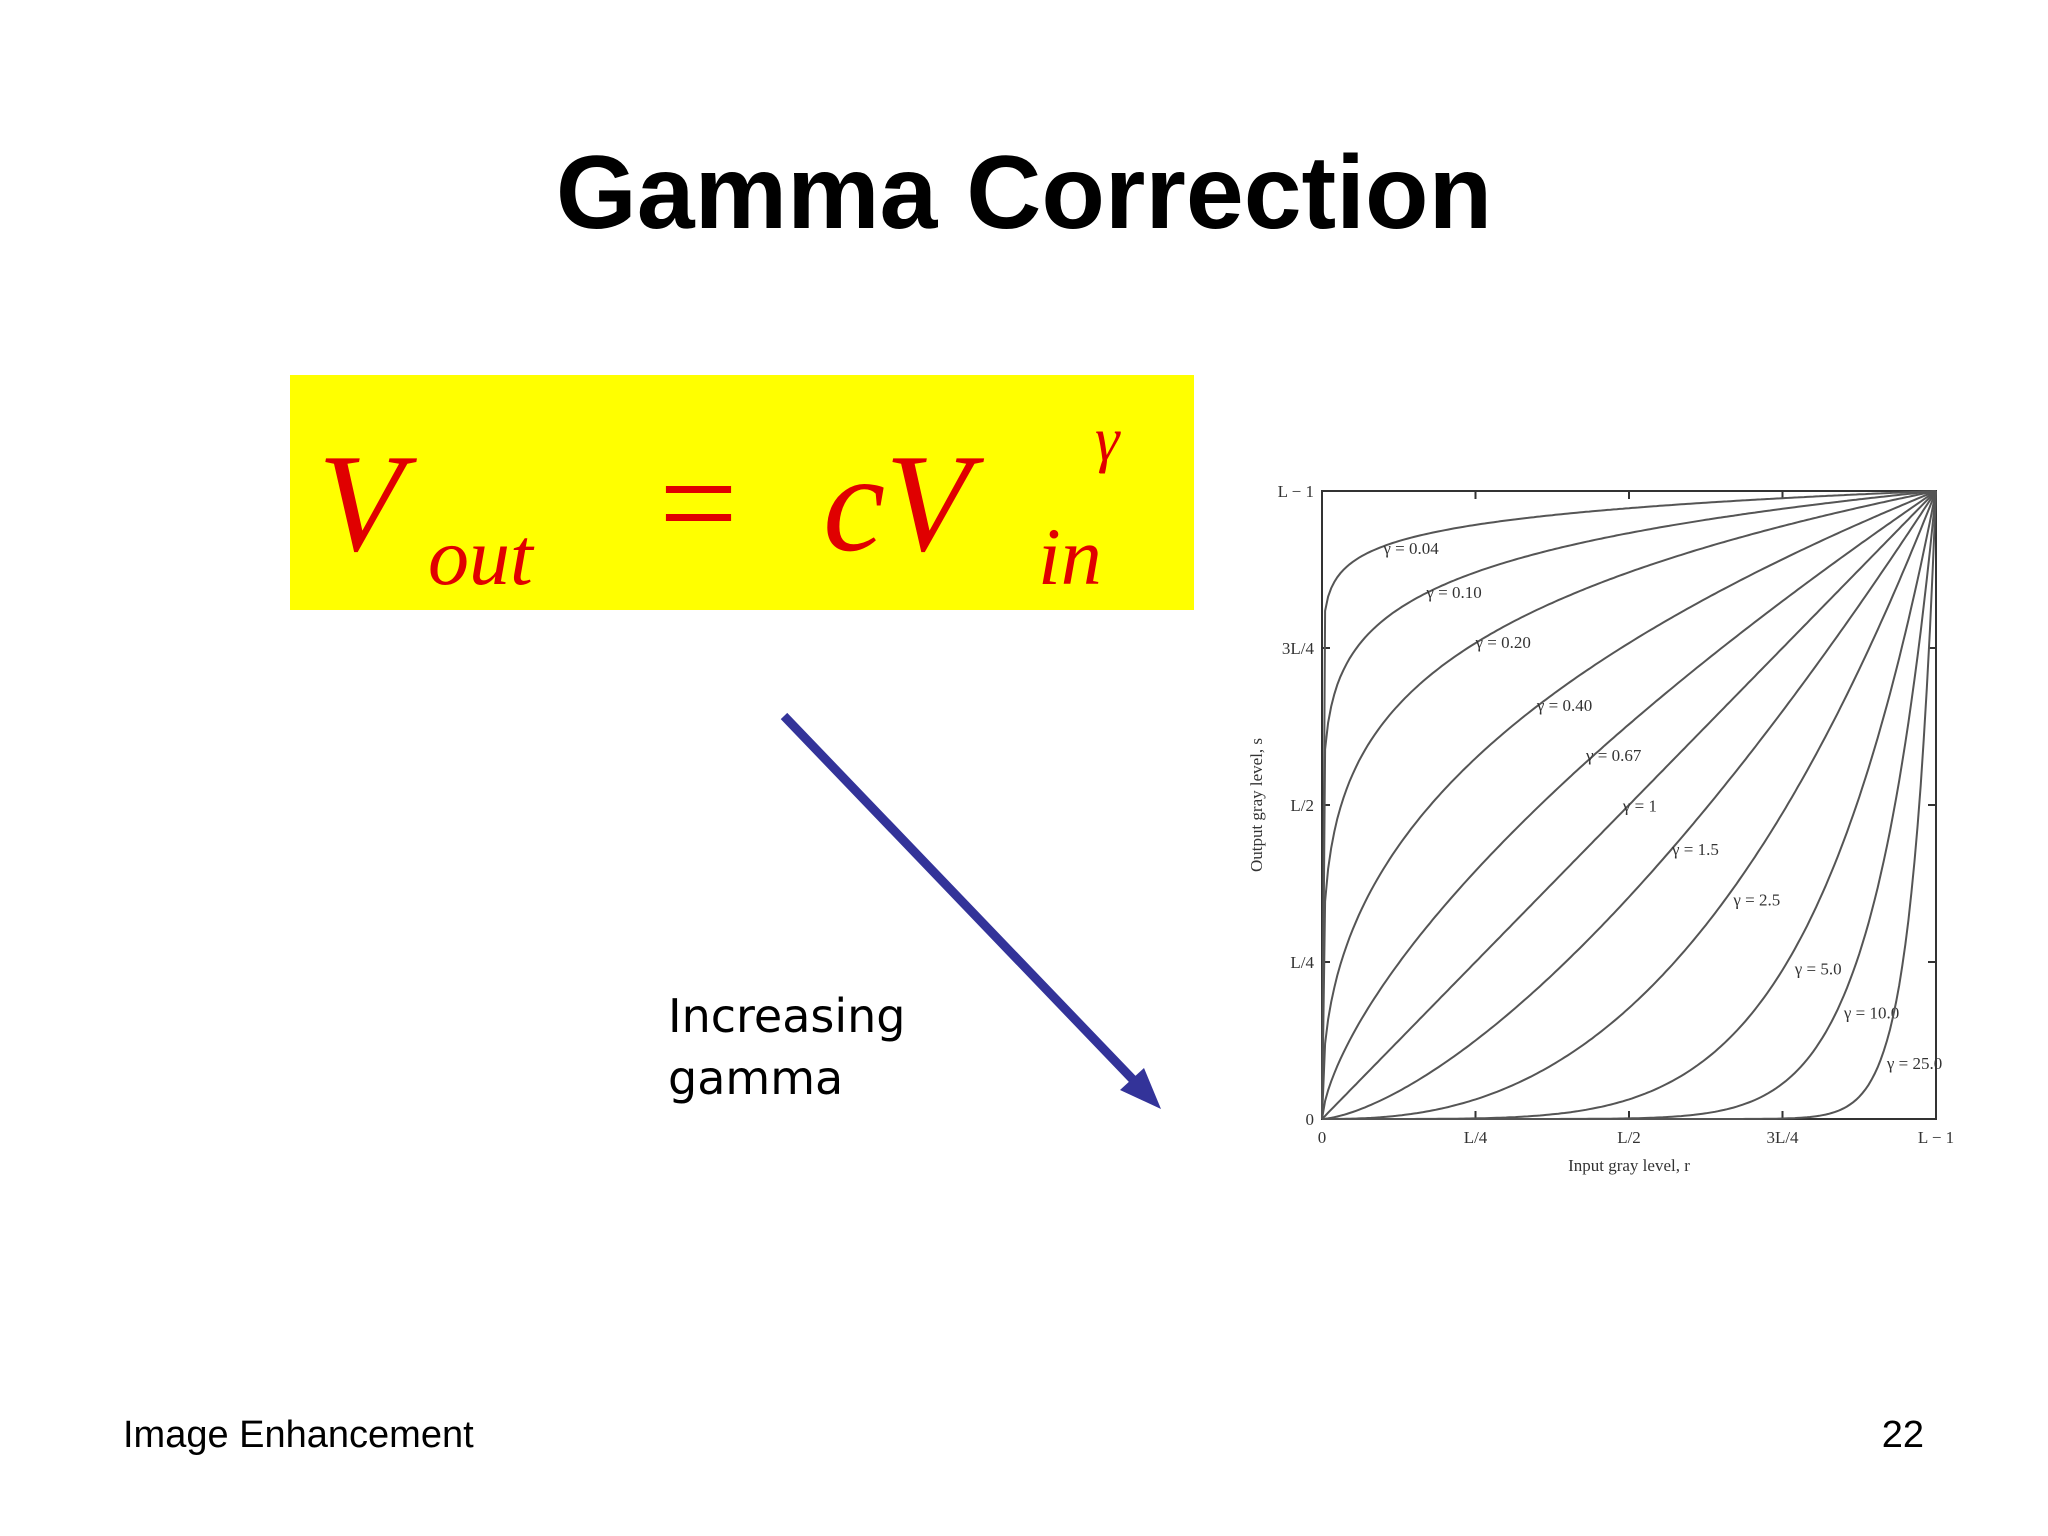  What do you see at coordinates (1256, 805) in the screenshot?
I see `y-axis-title: Output gray level, s` at bounding box center [1256, 805].